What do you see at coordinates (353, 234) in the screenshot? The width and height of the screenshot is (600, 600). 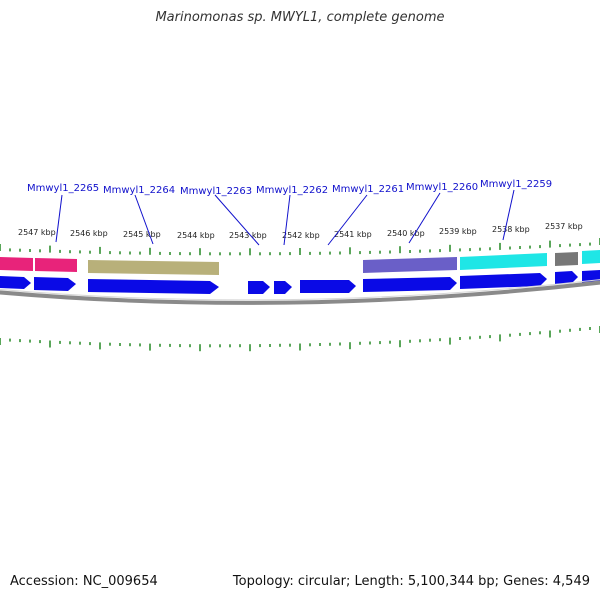 I see `position-label-2541: 2541 kbp` at bounding box center [353, 234].